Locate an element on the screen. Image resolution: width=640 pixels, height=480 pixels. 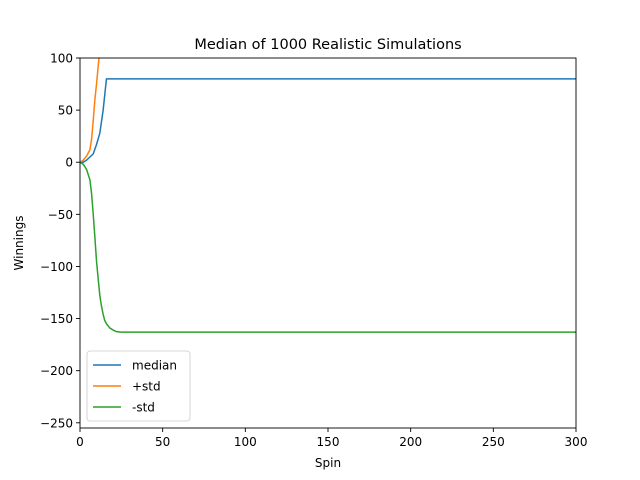
x-tick-label: 50 is located at coordinates (162, 442).